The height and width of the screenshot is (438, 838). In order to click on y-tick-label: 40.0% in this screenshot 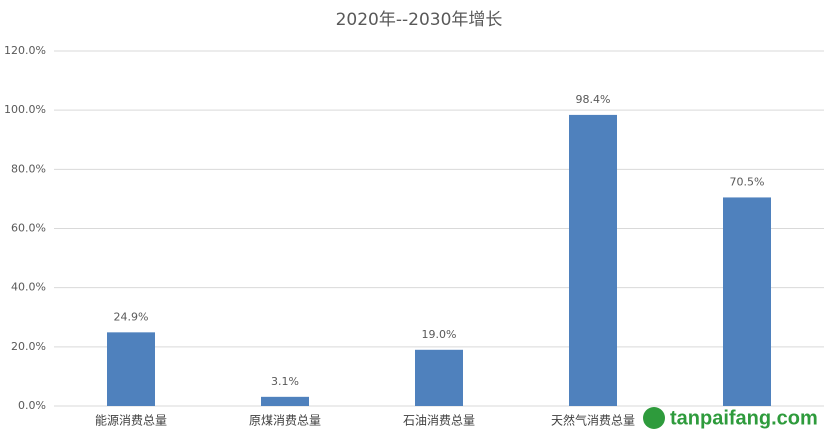, I will do `click(28, 287)`.